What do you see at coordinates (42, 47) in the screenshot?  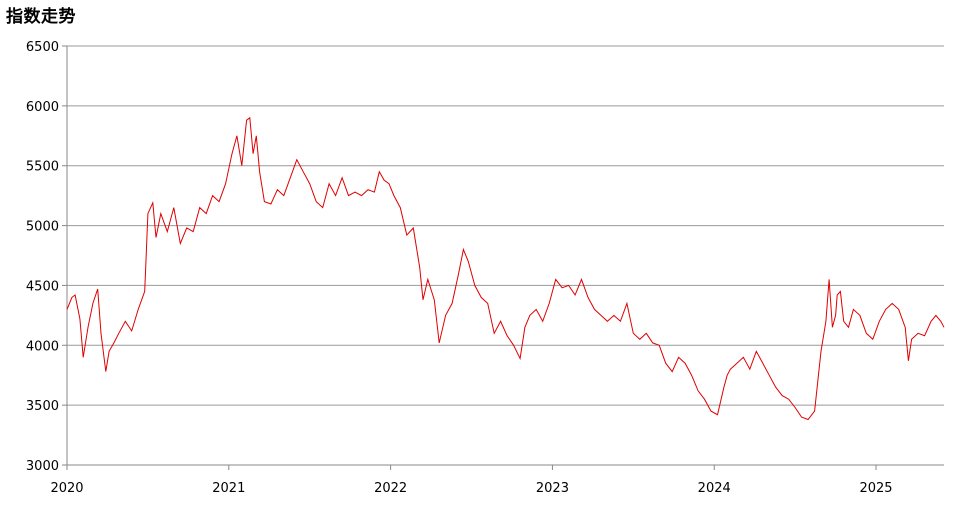 I see `y-tick-label: 6500` at bounding box center [42, 47].